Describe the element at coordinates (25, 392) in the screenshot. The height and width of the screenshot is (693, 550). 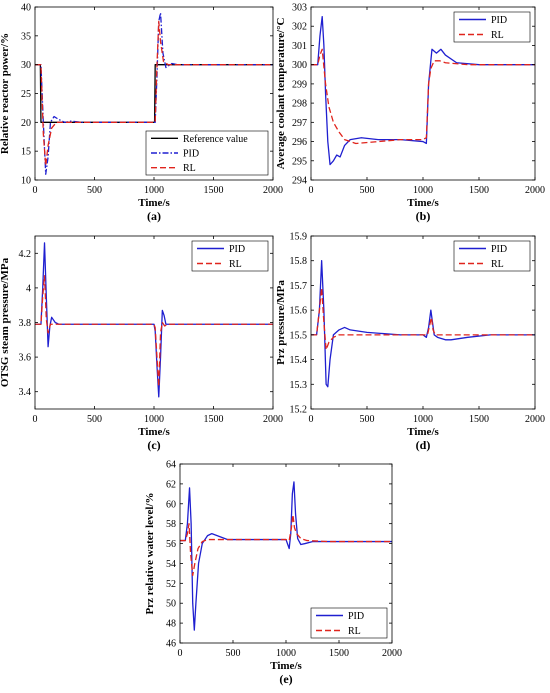
I see `y-tick-label: 3.4` at that location.